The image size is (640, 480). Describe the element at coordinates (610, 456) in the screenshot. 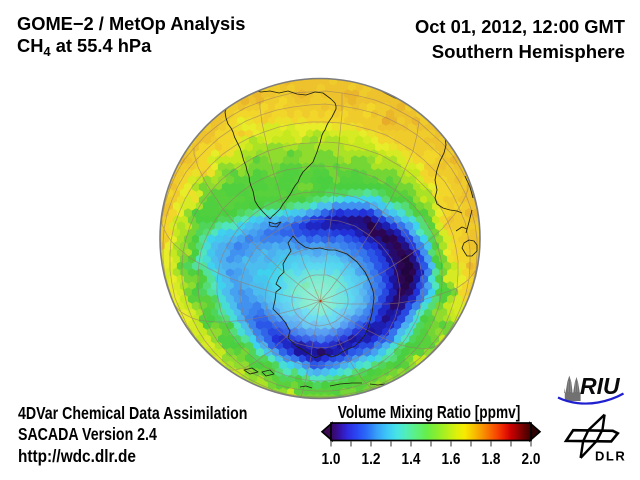

I see `svg-text: DLR` at that location.